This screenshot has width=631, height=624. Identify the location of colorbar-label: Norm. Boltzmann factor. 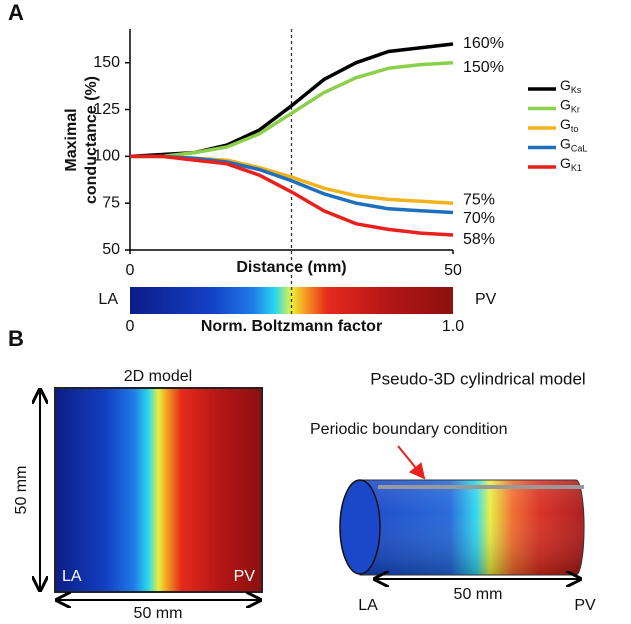
(291, 326).